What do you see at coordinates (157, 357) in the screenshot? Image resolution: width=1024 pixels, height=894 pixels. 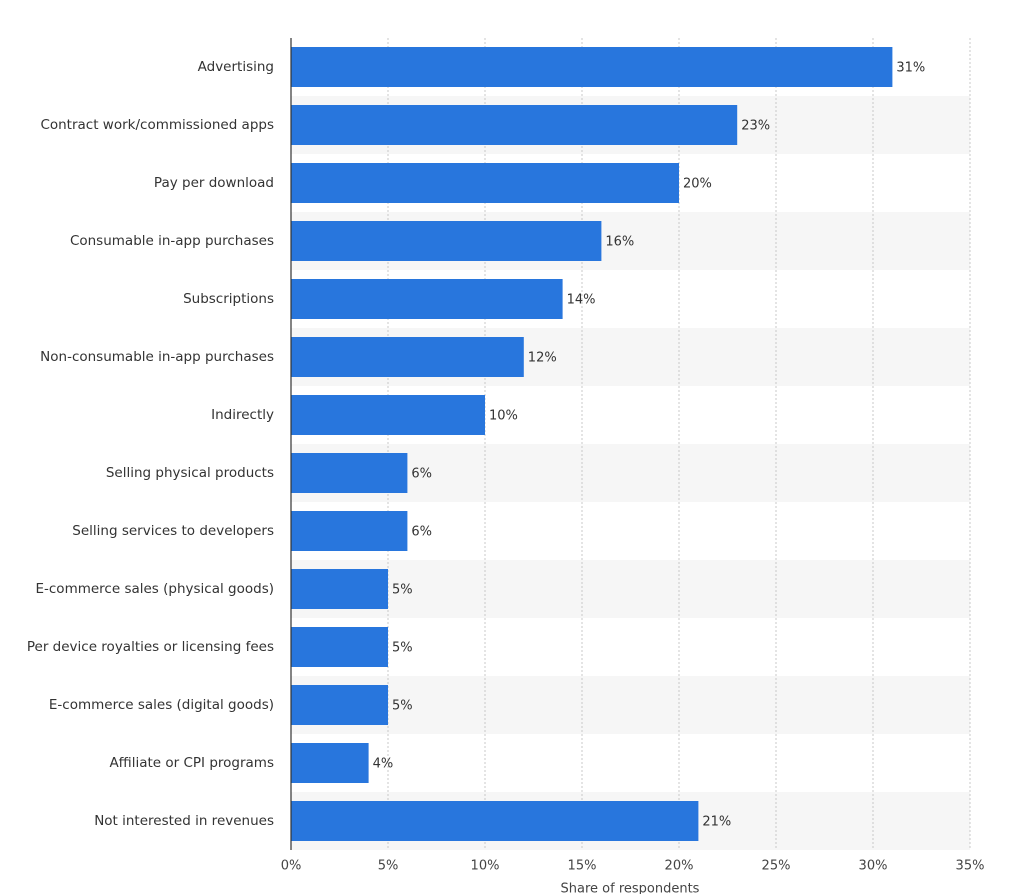 I see `y-tick-label: Non-consumable in-app purchases` at bounding box center [157, 357].